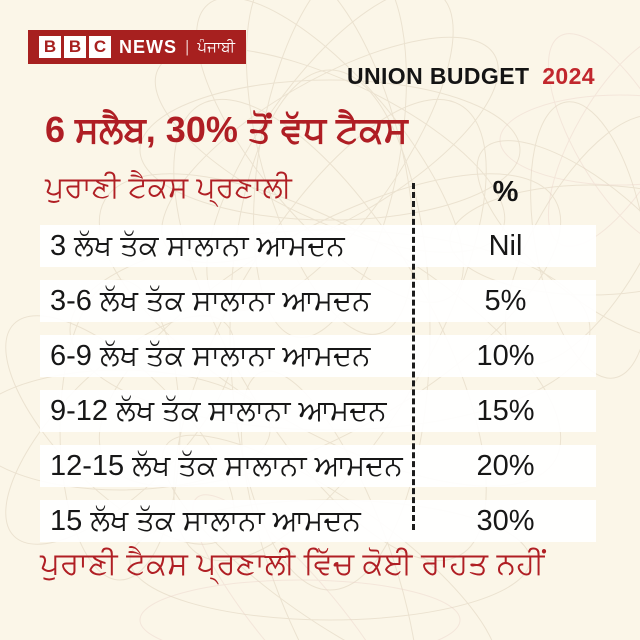  What do you see at coordinates (505, 300) in the screenshot?
I see `tax-rate-value: 5%` at bounding box center [505, 300].